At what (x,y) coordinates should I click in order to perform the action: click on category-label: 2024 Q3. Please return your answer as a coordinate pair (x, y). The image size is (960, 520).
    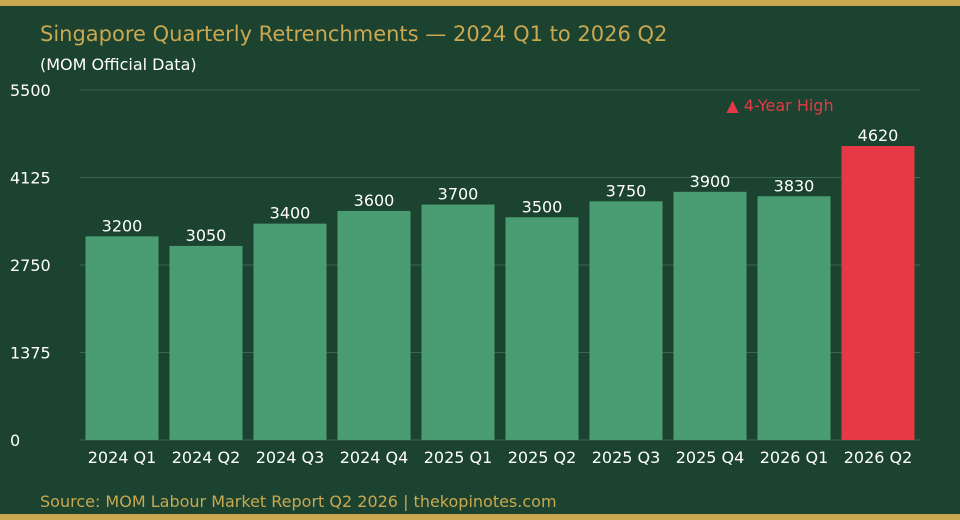
    Looking at the image, I should click on (290, 457).